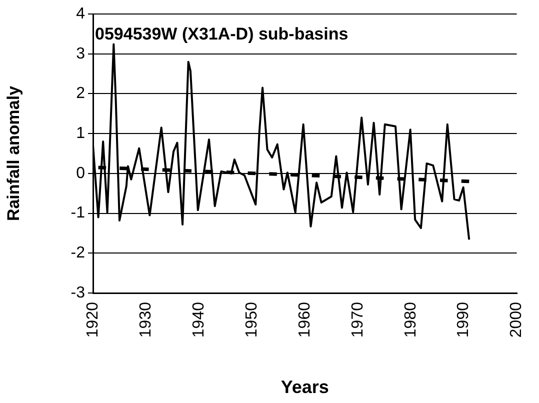  Describe the element at coordinates (93, 320) in the screenshot. I see `x-tick-label: 1920` at that location.